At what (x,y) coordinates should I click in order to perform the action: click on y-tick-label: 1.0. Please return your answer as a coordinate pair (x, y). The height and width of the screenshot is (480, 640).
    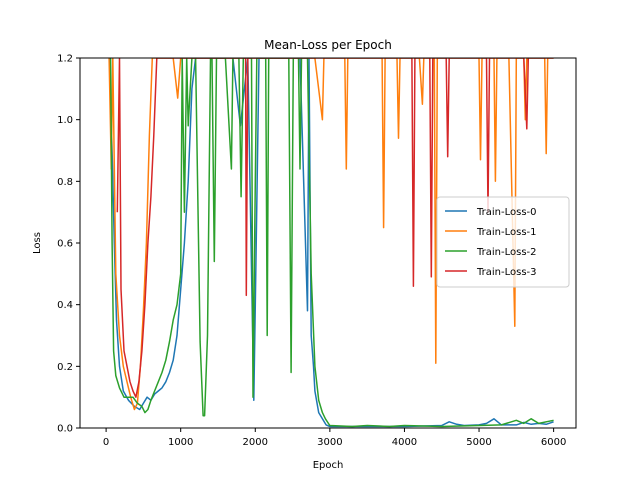
    Looking at the image, I should click on (65, 120).